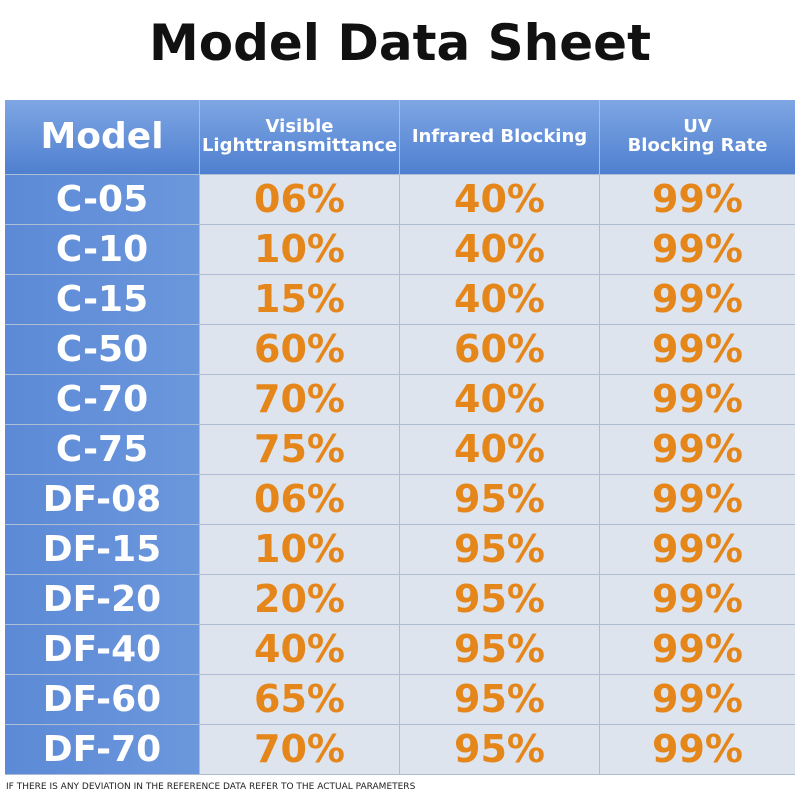  I want to click on model-name: C-75, so click(102, 449).